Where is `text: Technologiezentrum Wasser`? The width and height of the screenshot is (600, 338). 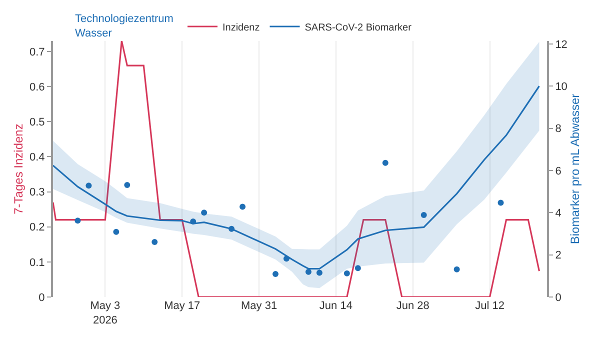 text: Technologiezentrum Wasser is located at coordinates (124, 26).